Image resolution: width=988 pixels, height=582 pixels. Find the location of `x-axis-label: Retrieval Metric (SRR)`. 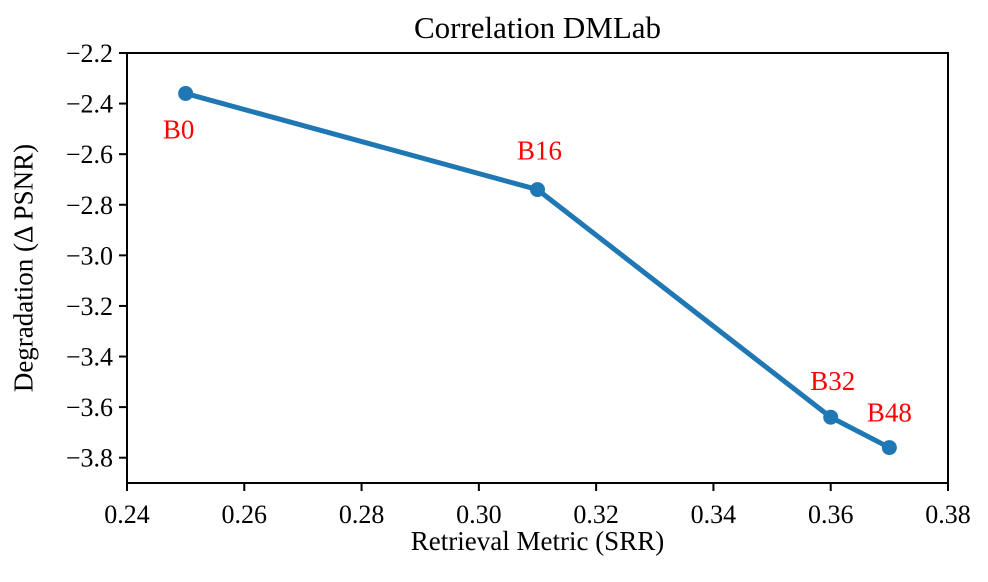

x-axis-label: Retrieval Metric (SRR) is located at coordinates (537, 541).